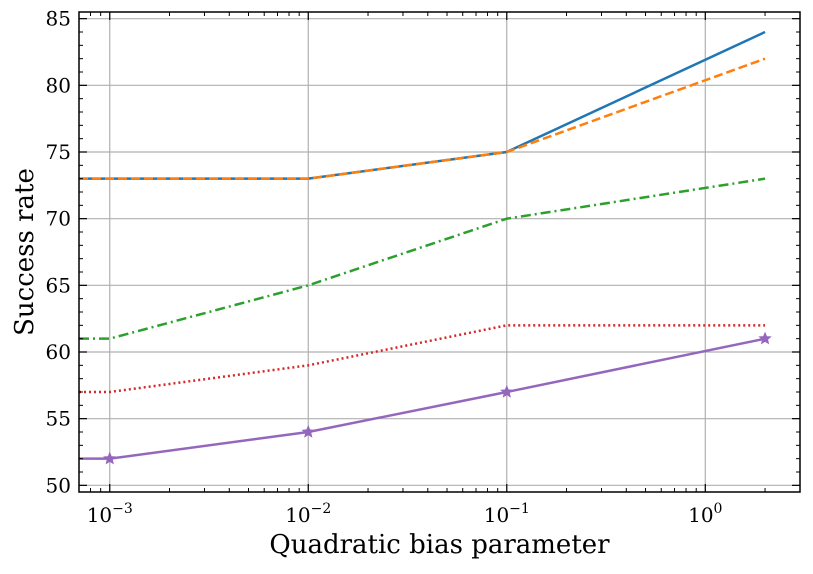 The width and height of the screenshot is (813, 574). What do you see at coordinates (705, 514) in the screenshot?
I see `x-tick-label: 10⁰` at bounding box center [705, 514].